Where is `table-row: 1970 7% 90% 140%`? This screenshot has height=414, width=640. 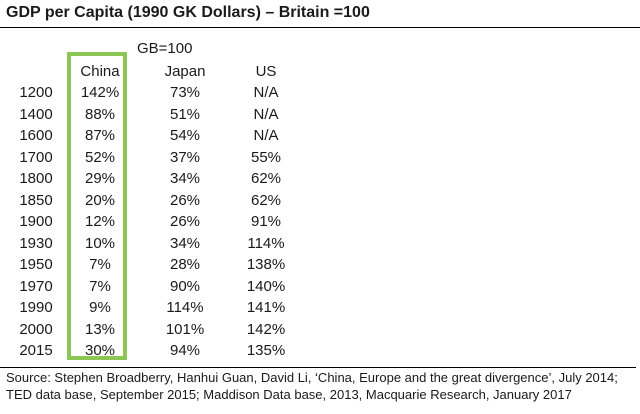
table-row: 1970 7% 90% 140% is located at coordinates (320, 288).